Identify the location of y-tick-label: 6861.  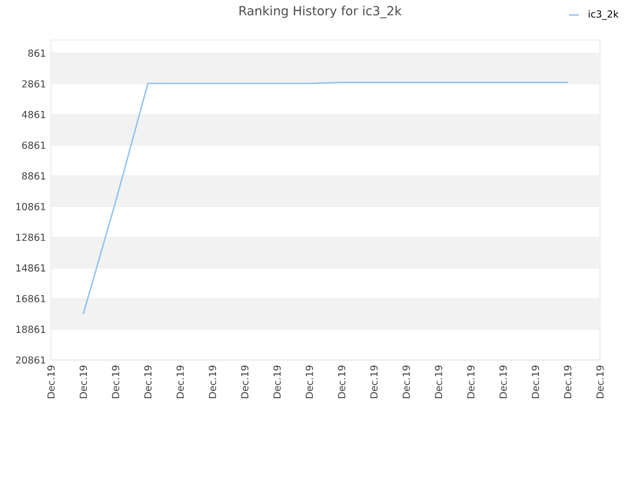
(34, 145).